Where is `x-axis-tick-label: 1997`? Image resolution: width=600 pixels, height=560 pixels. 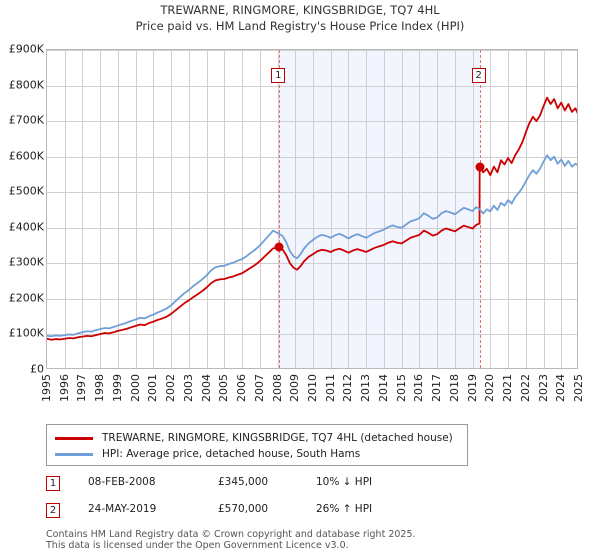
x-axis-tick-label: 1997 is located at coordinates (82, 388).